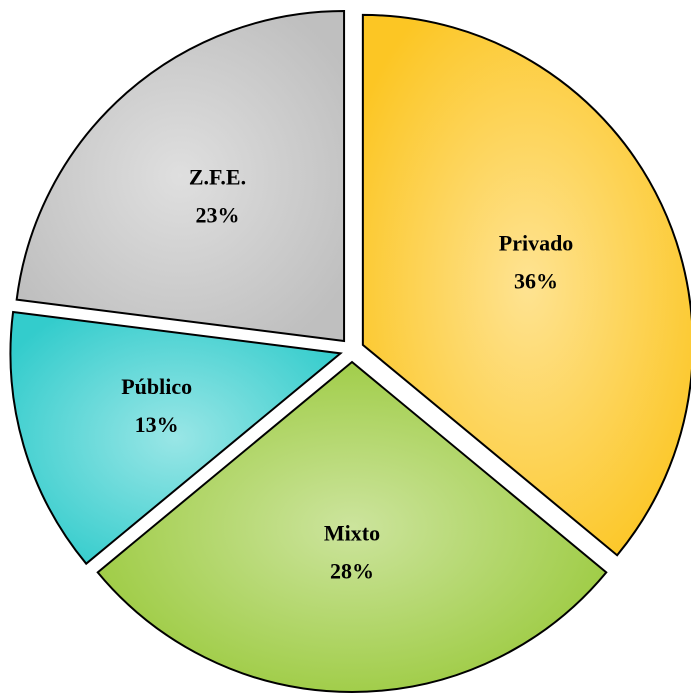 This screenshot has width=691, height=694. What do you see at coordinates (217, 176) in the screenshot?
I see `slice-label: Z.F.E.` at bounding box center [217, 176].